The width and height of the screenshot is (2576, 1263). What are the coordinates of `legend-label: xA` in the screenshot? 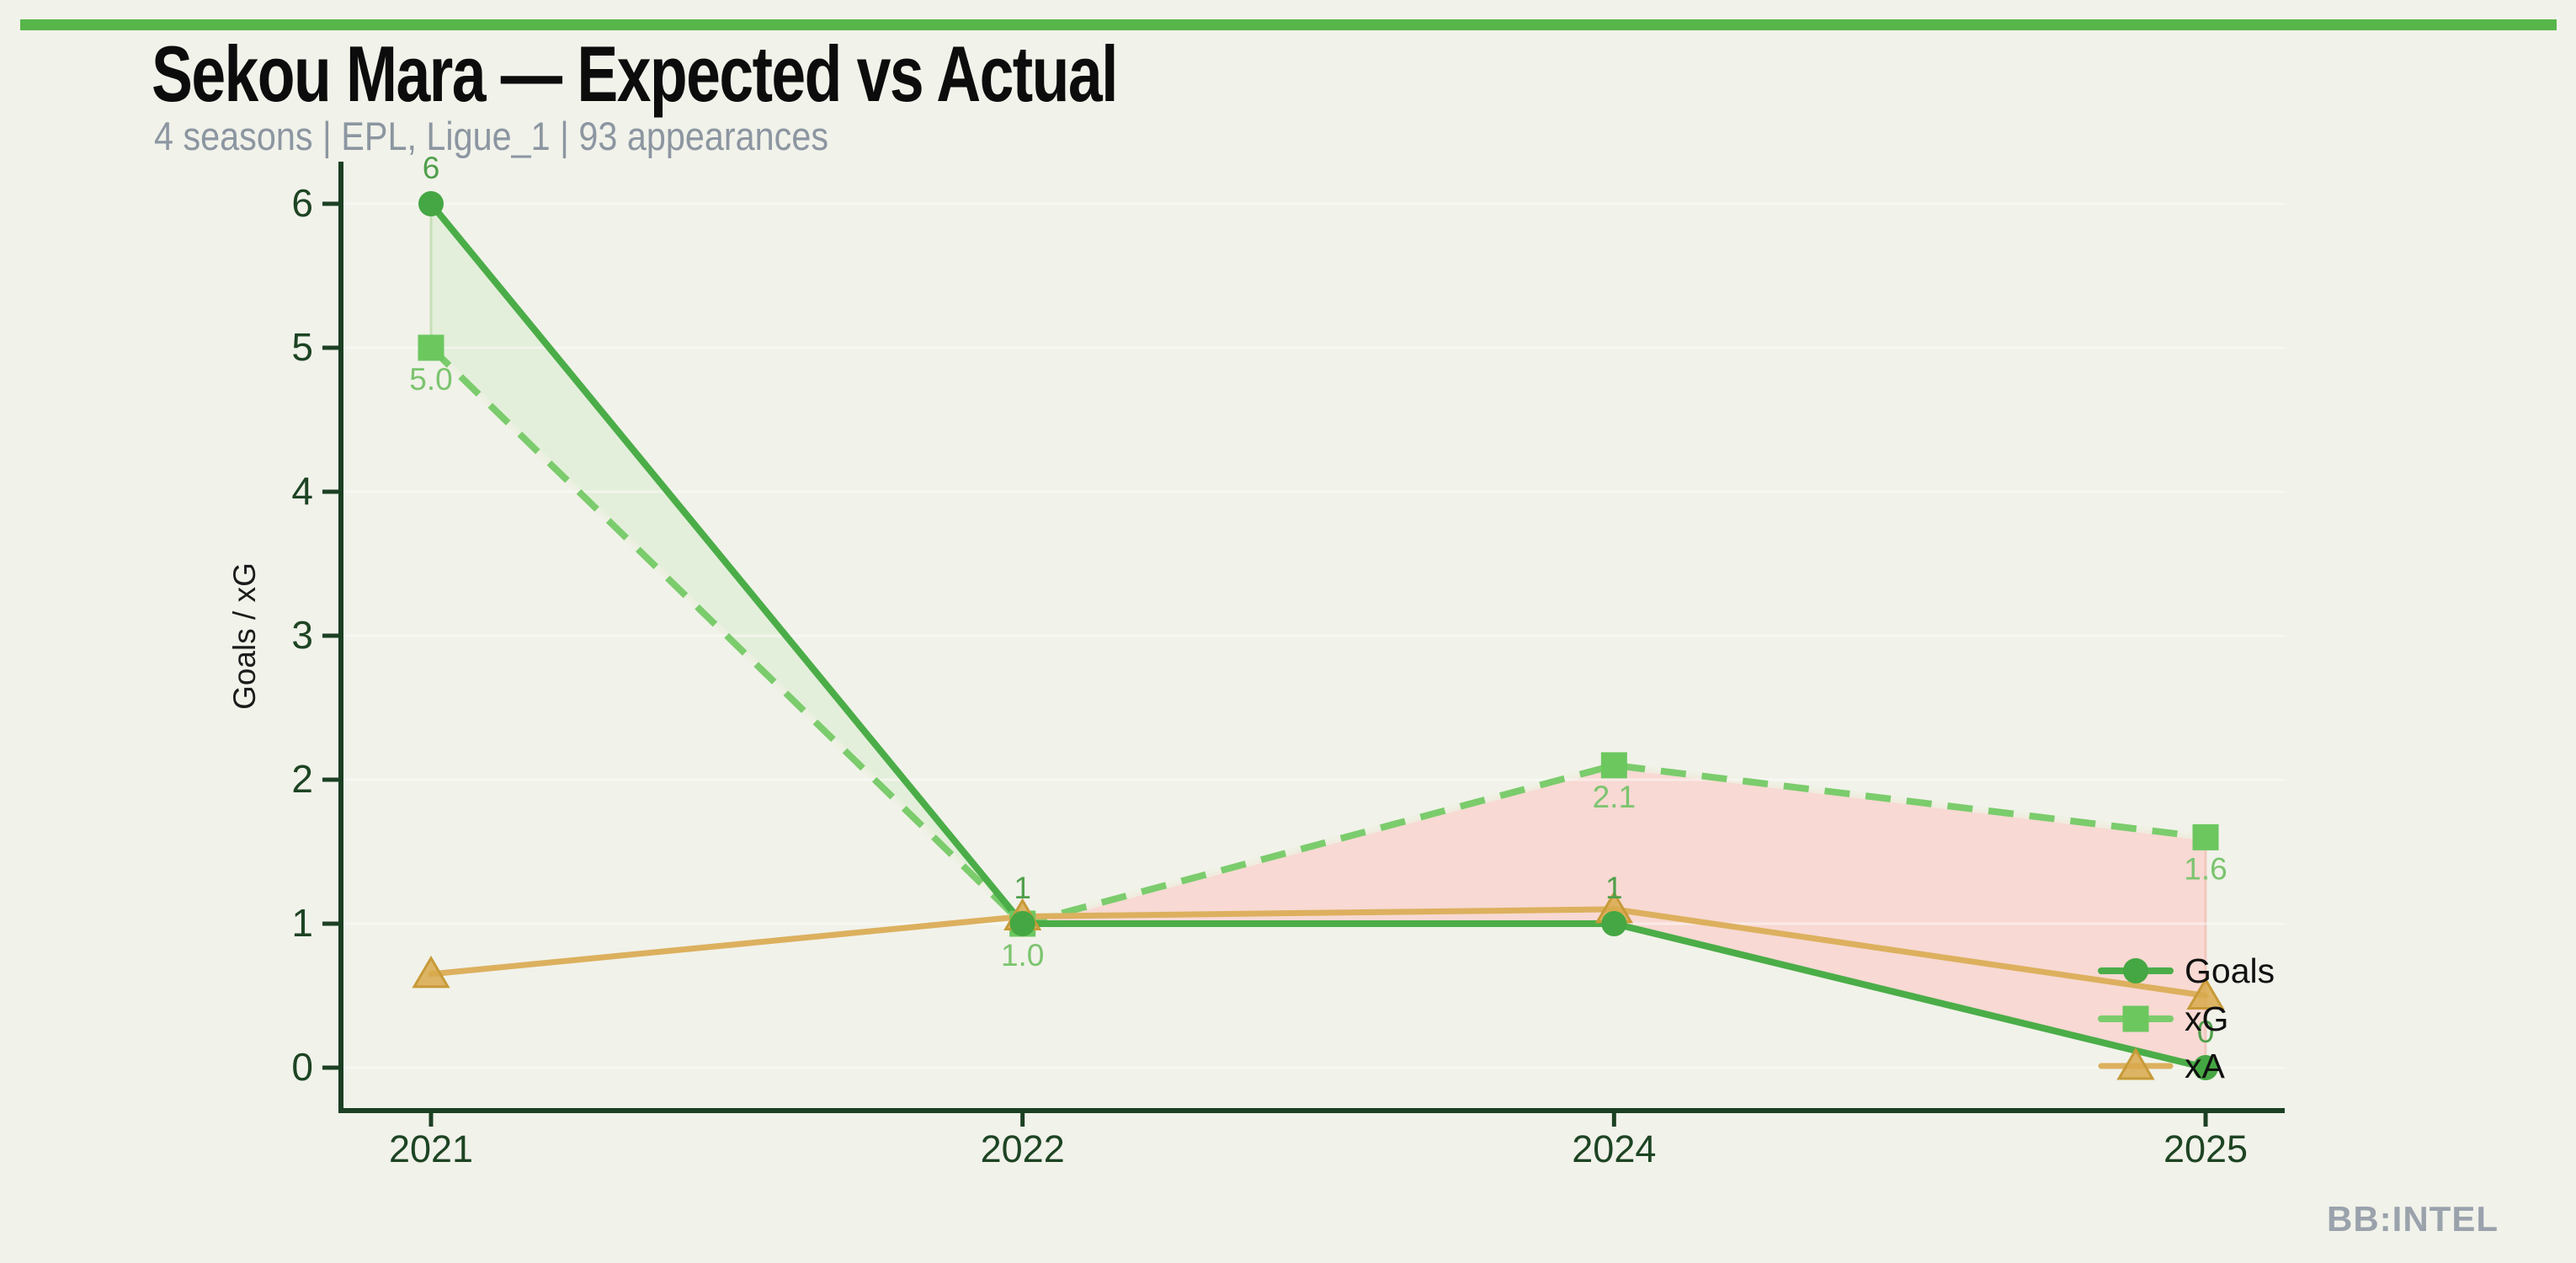 It's located at (2206, 1066).